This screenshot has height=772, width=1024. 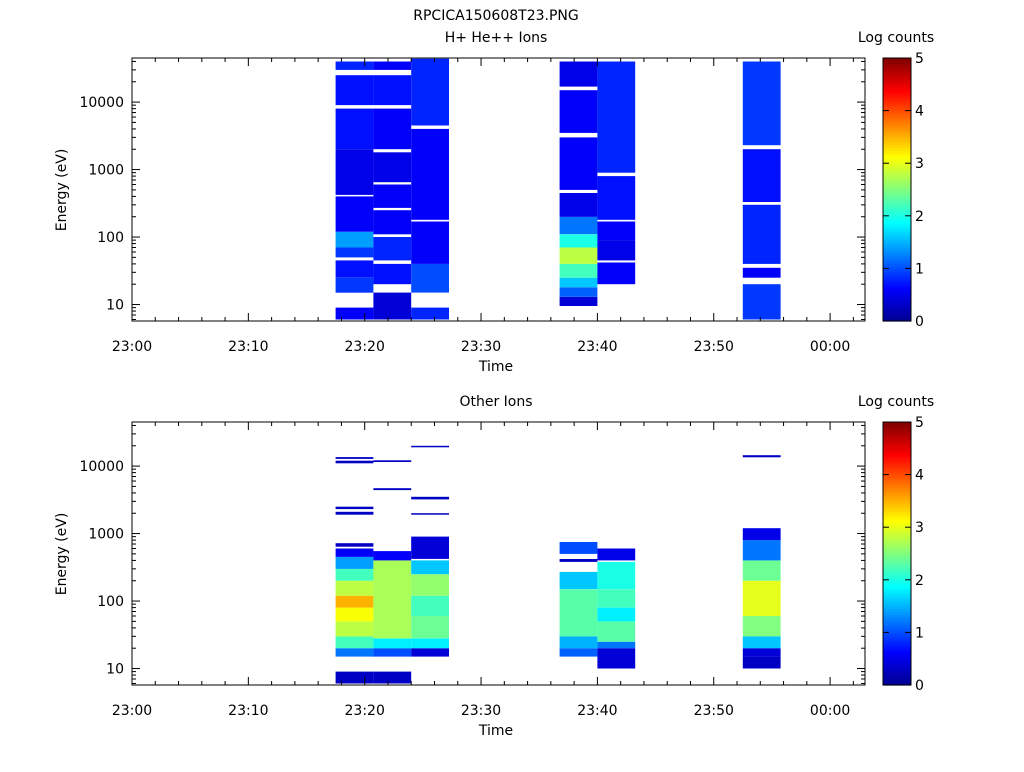 What do you see at coordinates (896, 402) in the screenshot?
I see `colorbar-label: Log counts` at bounding box center [896, 402].